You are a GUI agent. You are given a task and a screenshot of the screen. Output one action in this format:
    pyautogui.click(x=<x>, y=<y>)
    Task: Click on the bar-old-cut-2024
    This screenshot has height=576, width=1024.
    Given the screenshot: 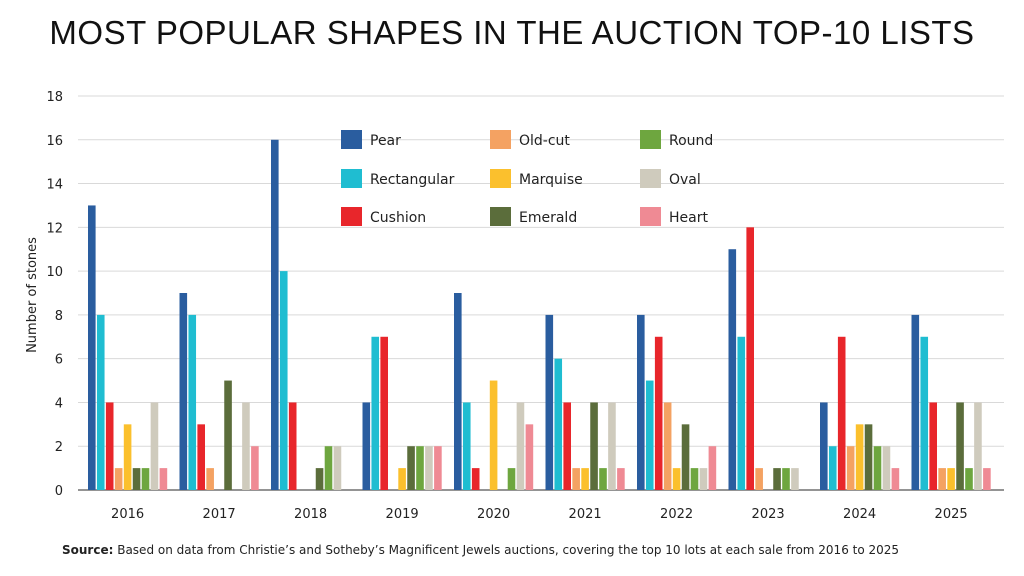 What is the action you would take?
    pyautogui.click(x=850, y=468)
    